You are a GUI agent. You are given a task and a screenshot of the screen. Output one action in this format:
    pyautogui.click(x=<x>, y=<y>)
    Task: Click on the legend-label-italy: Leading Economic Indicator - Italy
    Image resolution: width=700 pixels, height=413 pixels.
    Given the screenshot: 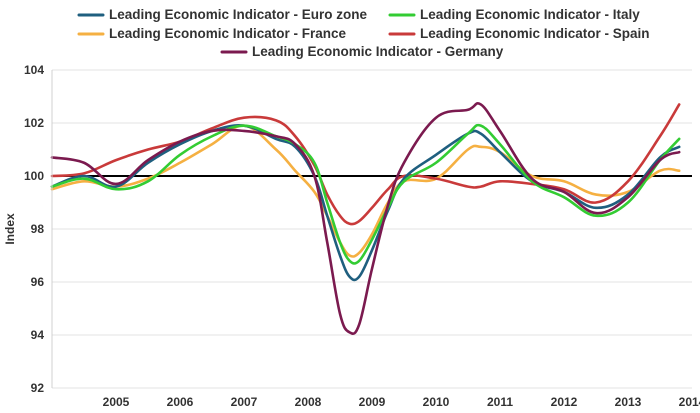 What is the action you would take?
    pyautogui.click(x=530, y=14)
    